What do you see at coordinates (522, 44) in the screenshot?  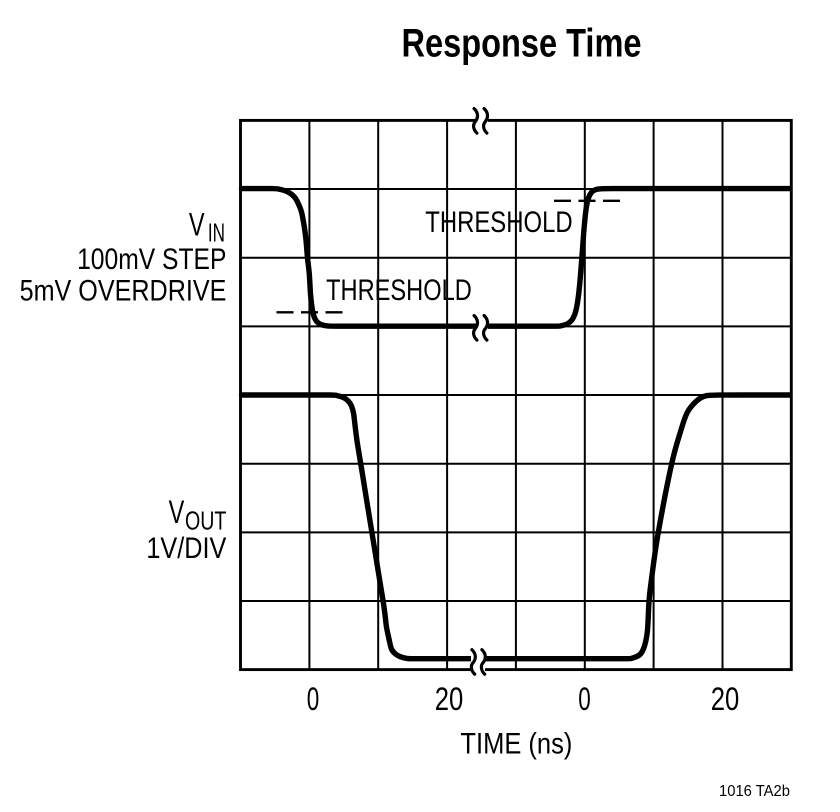 I see `svg-text: Response Time` at bounding box center [522, 44].